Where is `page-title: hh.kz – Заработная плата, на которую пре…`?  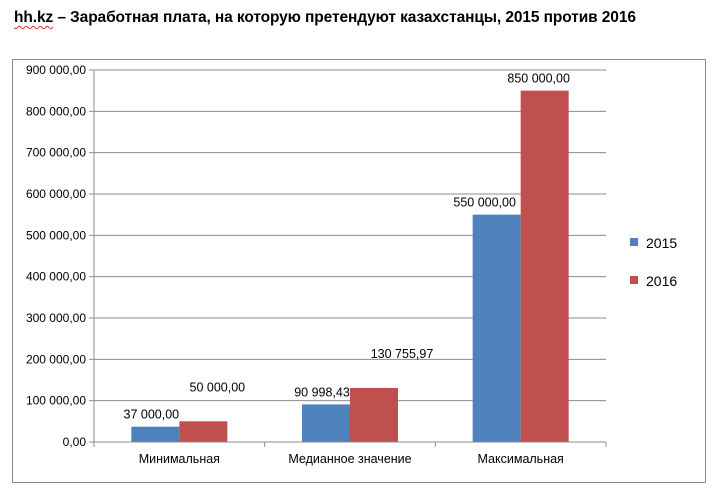
page-title: hh.kz – Заработная плата, на которую пре… is located at coordinates (325, 18).